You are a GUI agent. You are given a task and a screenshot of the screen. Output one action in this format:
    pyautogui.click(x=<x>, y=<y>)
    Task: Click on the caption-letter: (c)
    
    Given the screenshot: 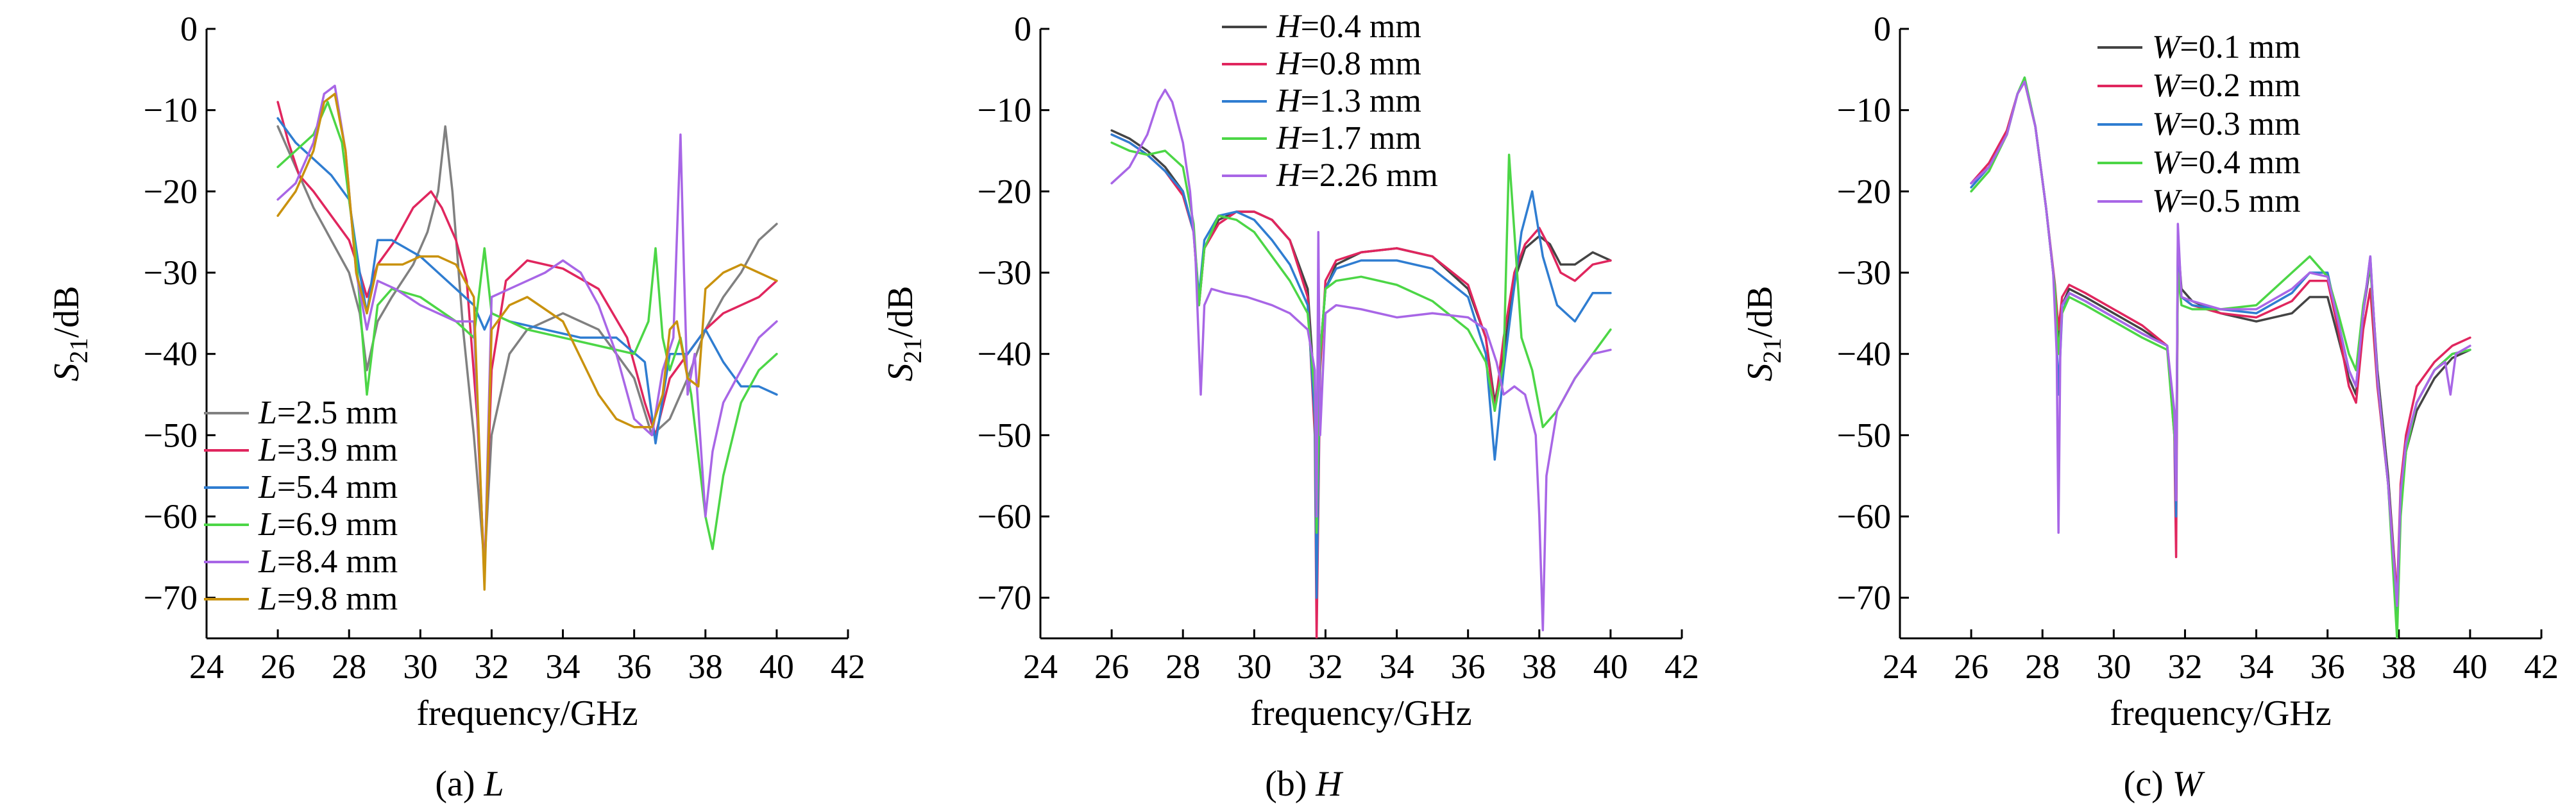 What is the action you would take?
    pyautogui.click(x=2148, y=784)
    